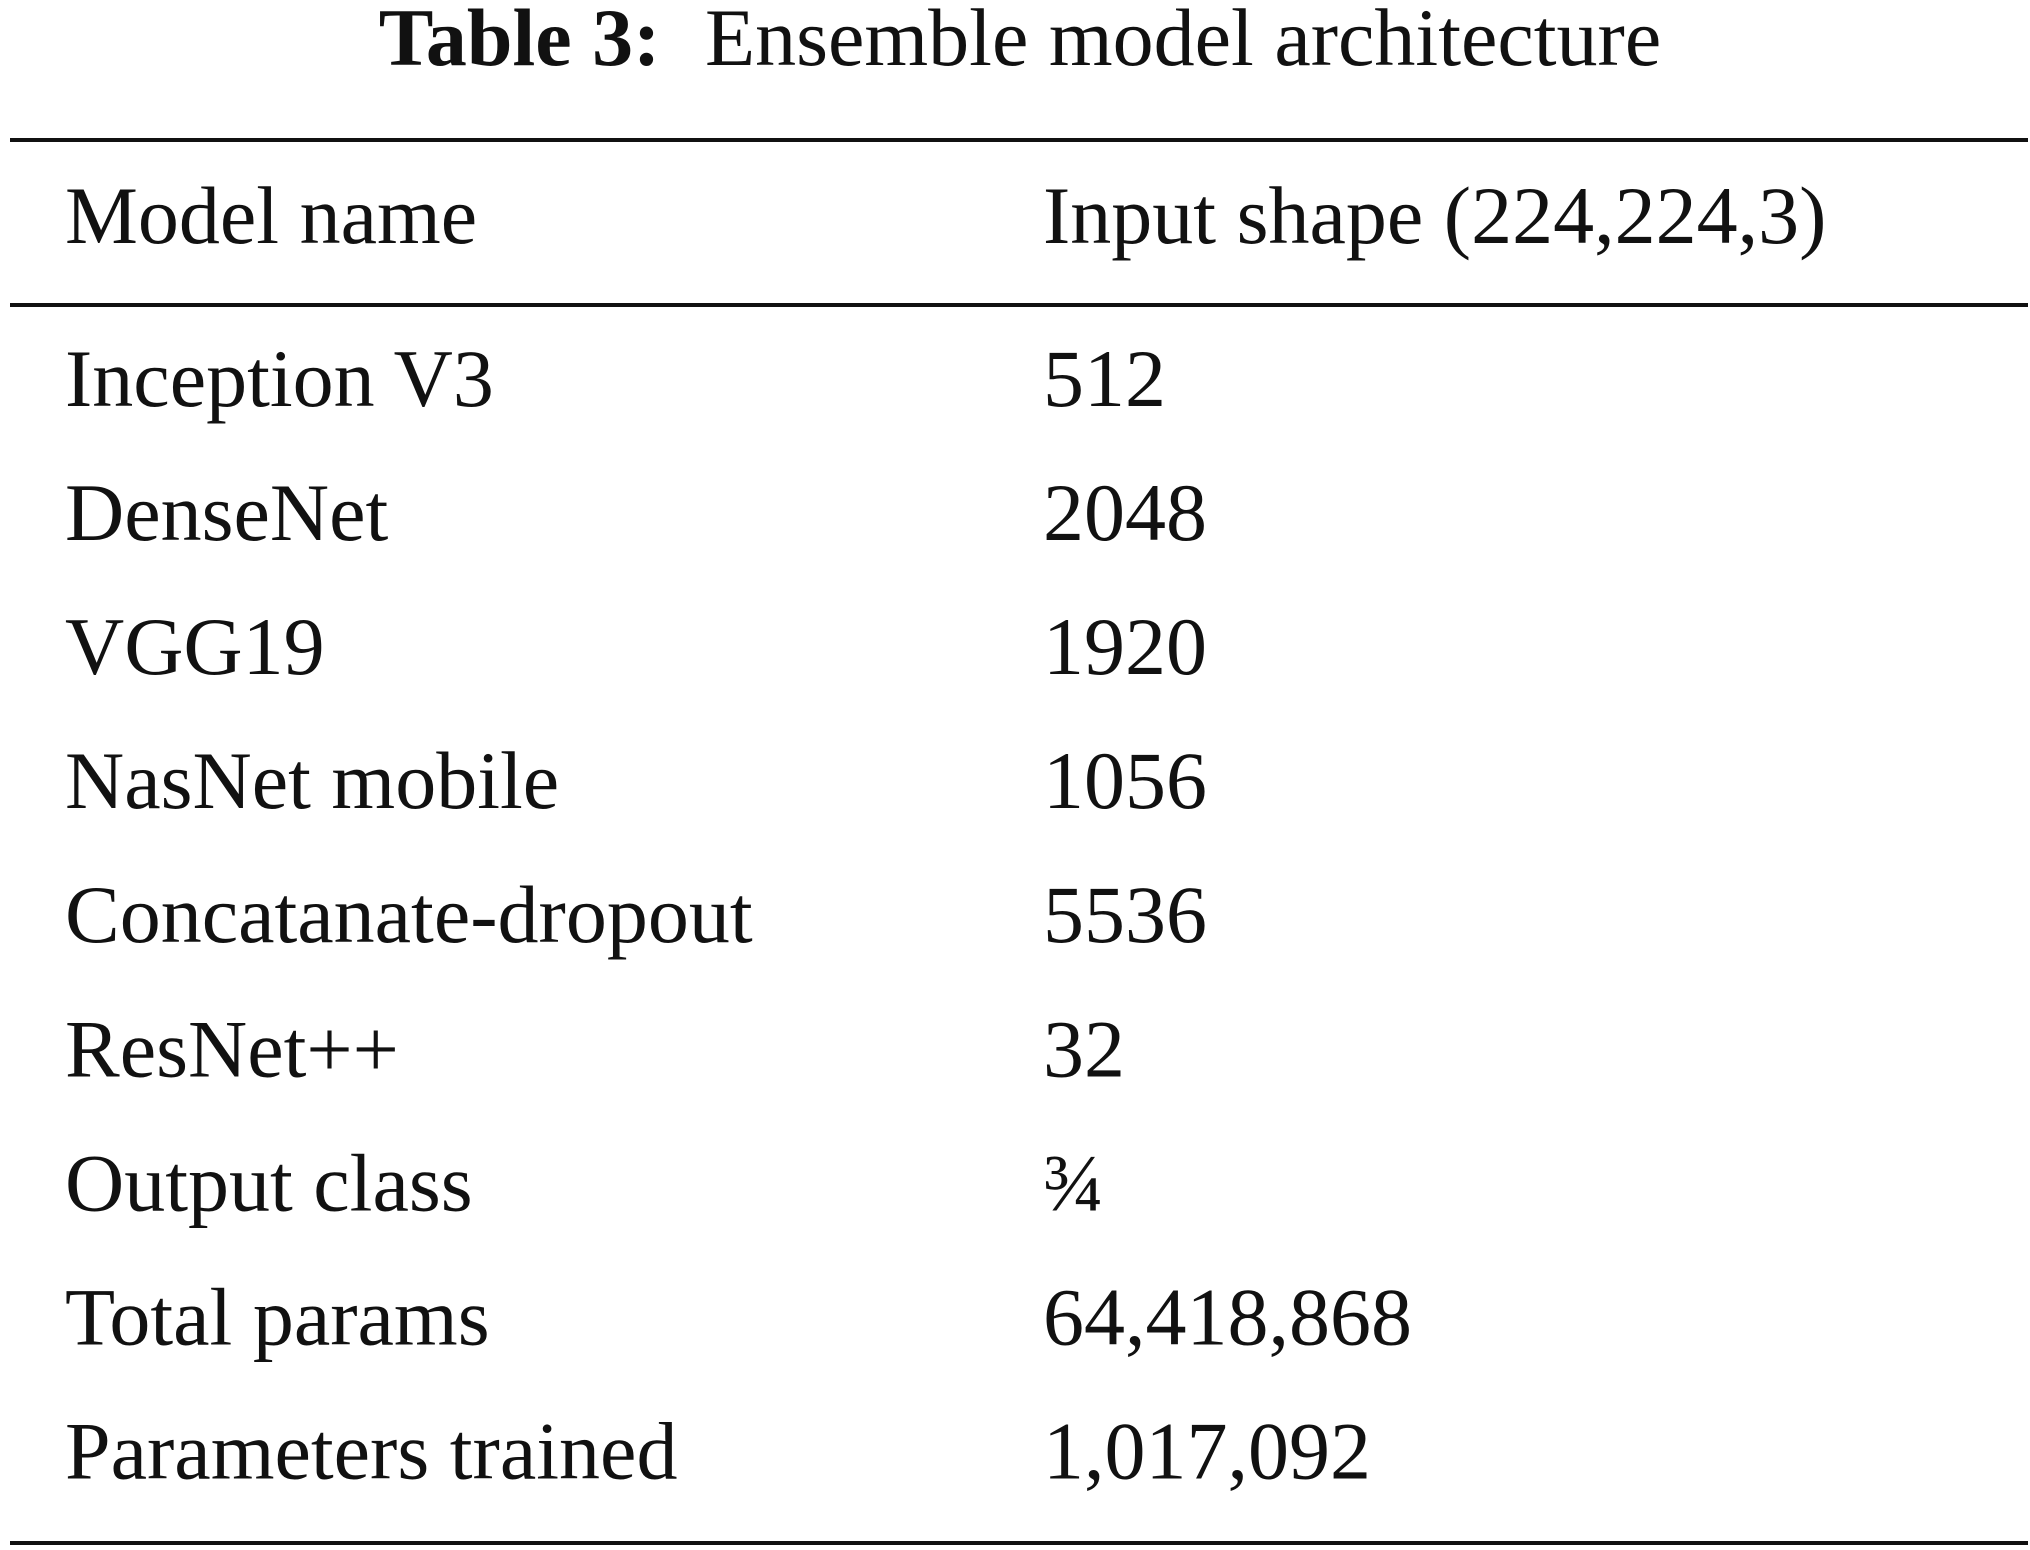 Image resolution: width=2030 pixels, height=1550 pixels. What do you see at coordinates (195, 646) in the screenshot?
I see `table-cell: VGG19` at bounding box center [195, 646].